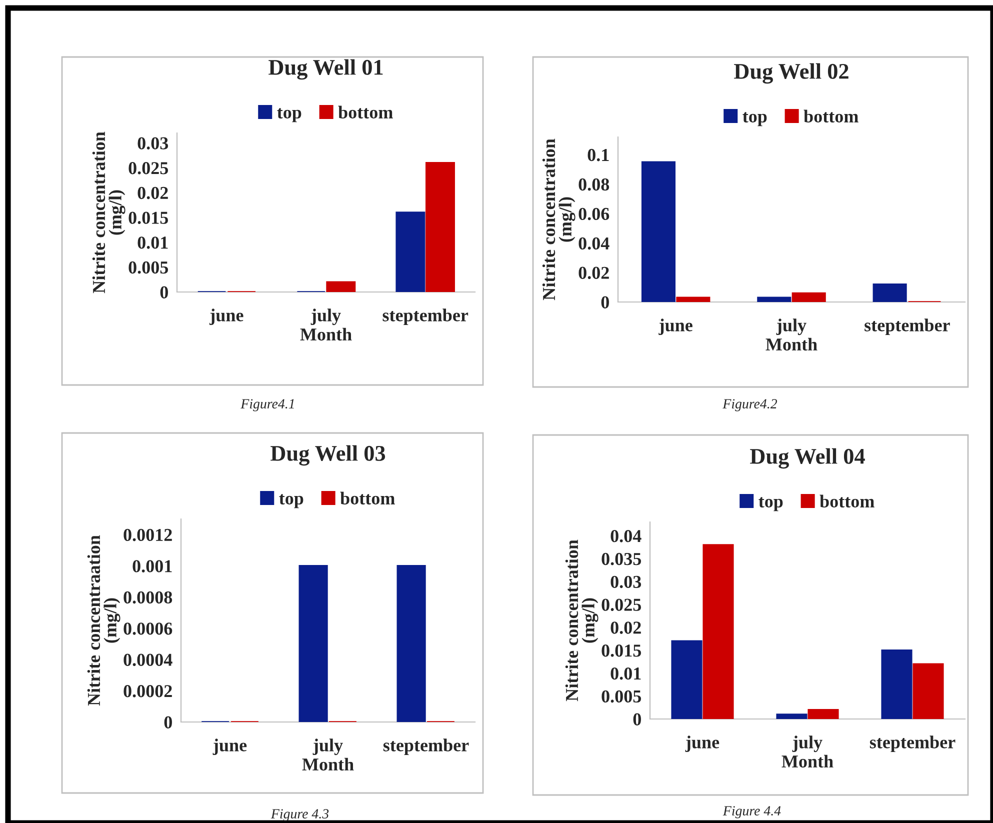  I want to click on y-tick-label: 0.035, so click(622, 559).